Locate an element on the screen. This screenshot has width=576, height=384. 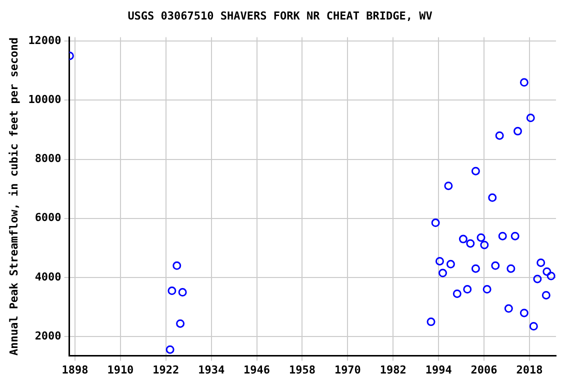
x-tick-label: 1982 is located at coordinates (393, 369).